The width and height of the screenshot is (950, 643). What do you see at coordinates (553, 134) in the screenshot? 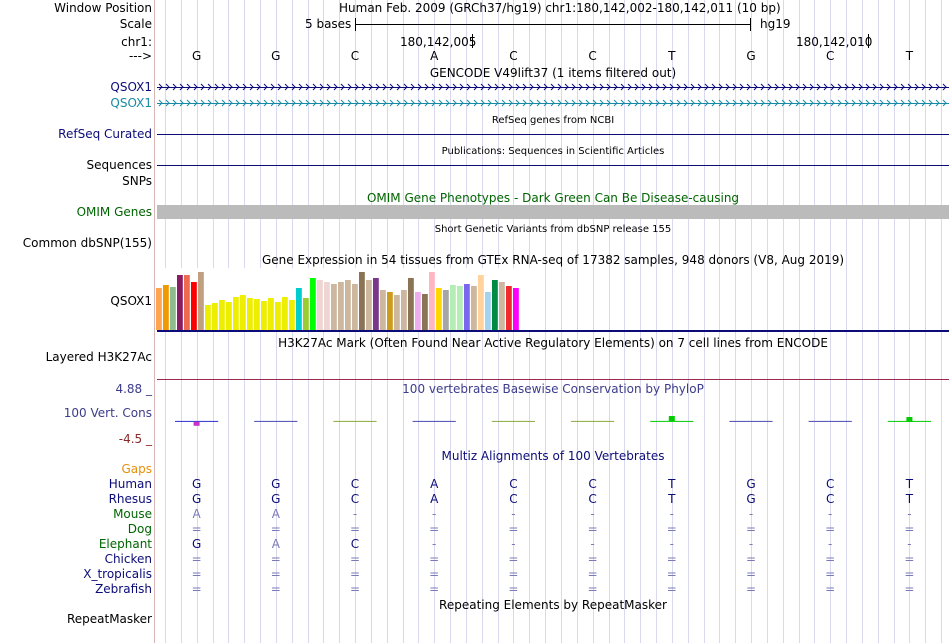
I see `refseq-gene-line` at bounding box center [553, 134].